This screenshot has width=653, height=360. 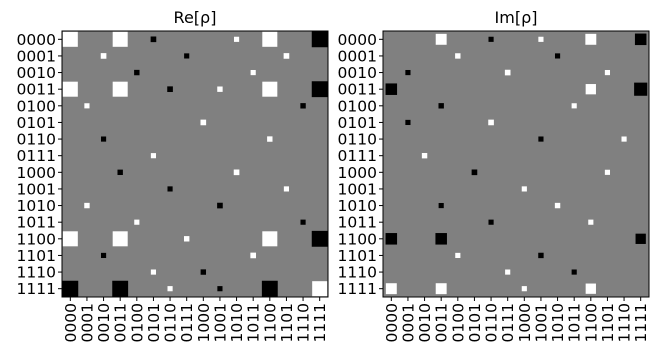 What do you see at coordinates (320, 322) in the screenshot?
I see `x-tick-label: 1111` at bounding box center [320, 322].